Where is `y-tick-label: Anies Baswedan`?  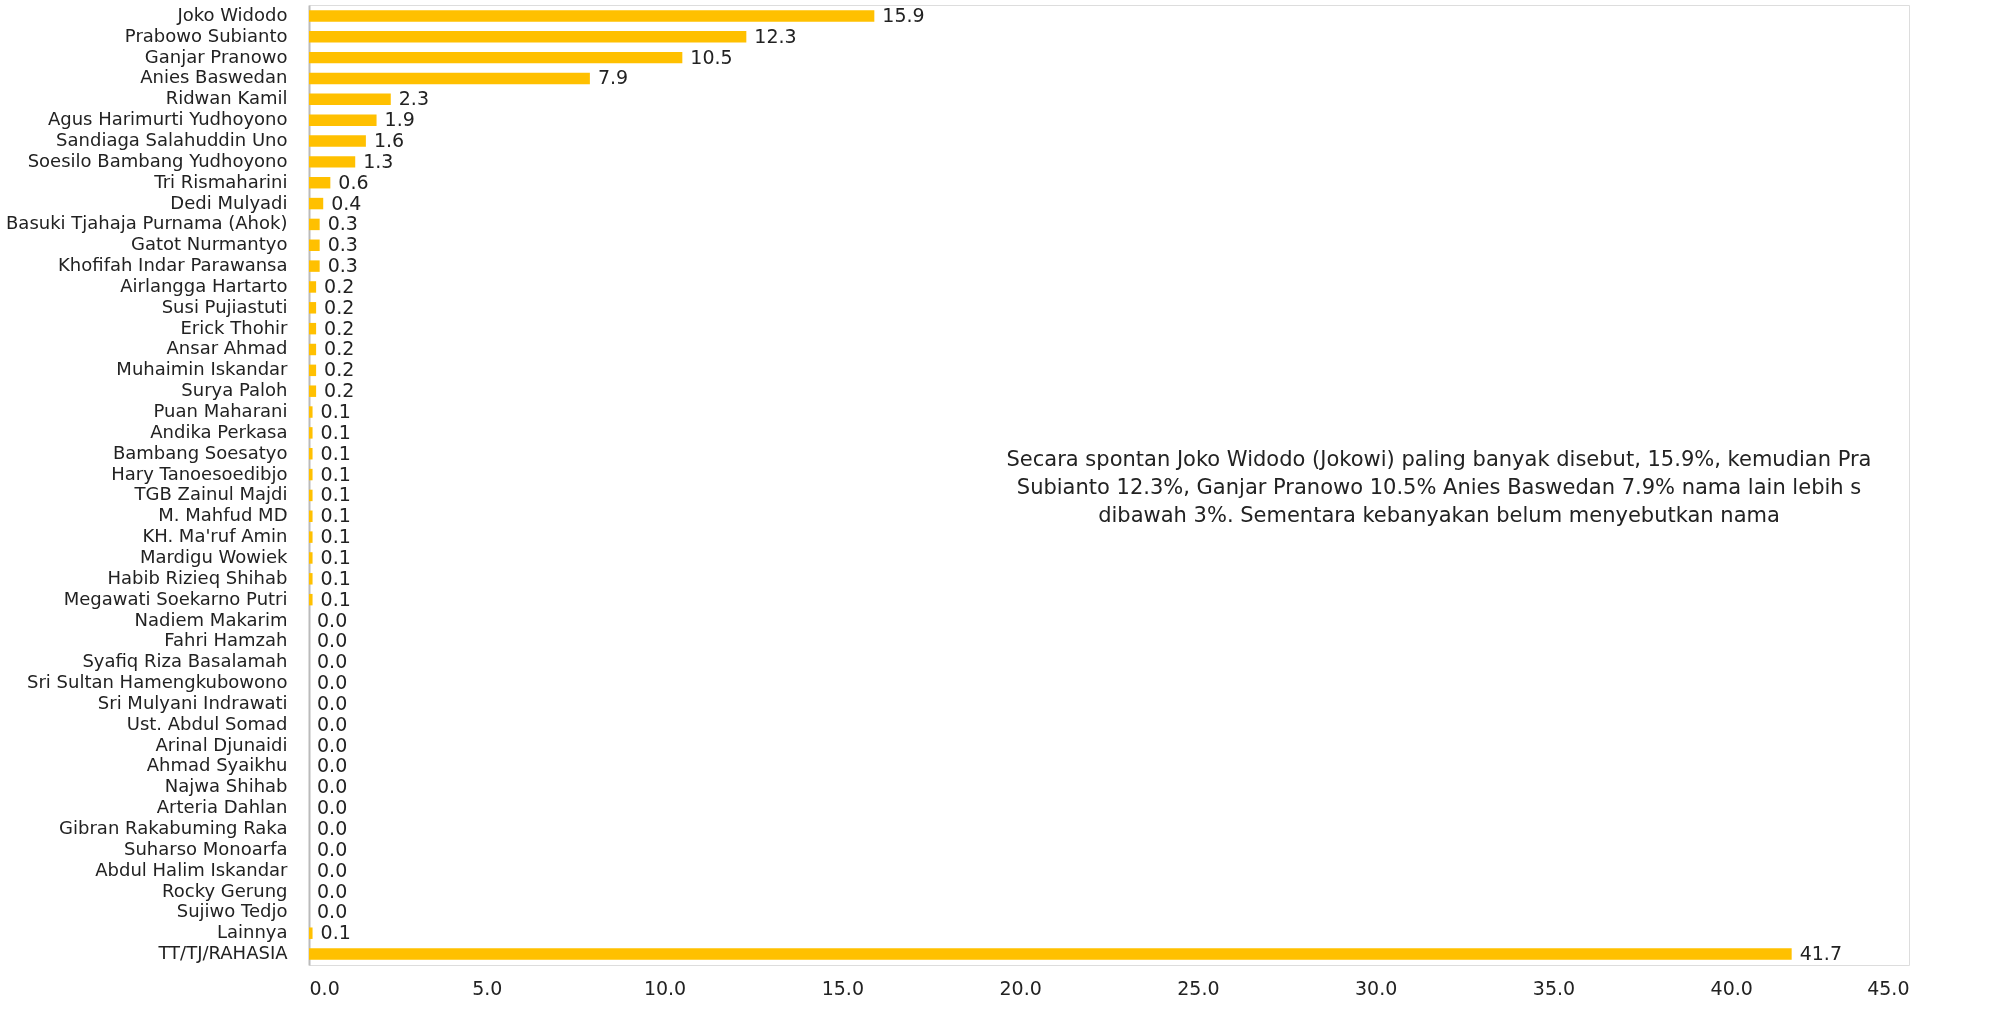 y-tick-label: Anies Baswedan is located at coordinates (214, 77).